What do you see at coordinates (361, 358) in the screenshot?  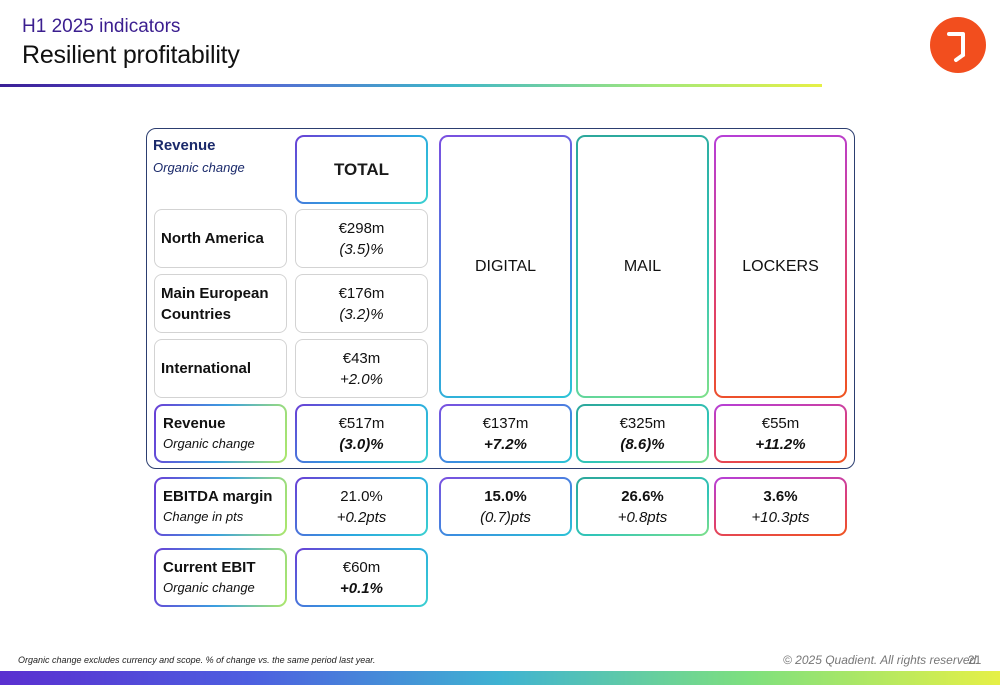 I see `region-value: €43m` at bounding box center [361, 358].